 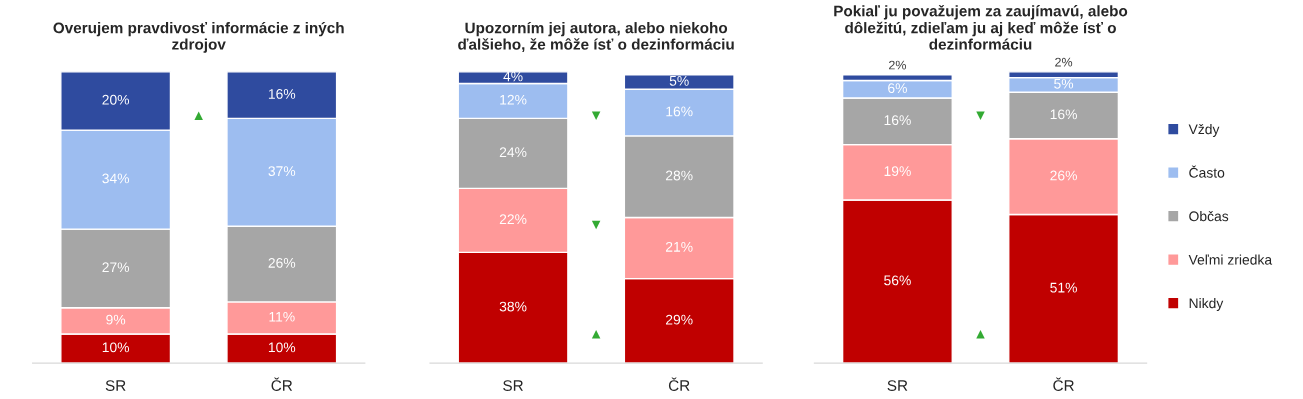 I want to click on data-label: 19%, so click(x=897, y=171).